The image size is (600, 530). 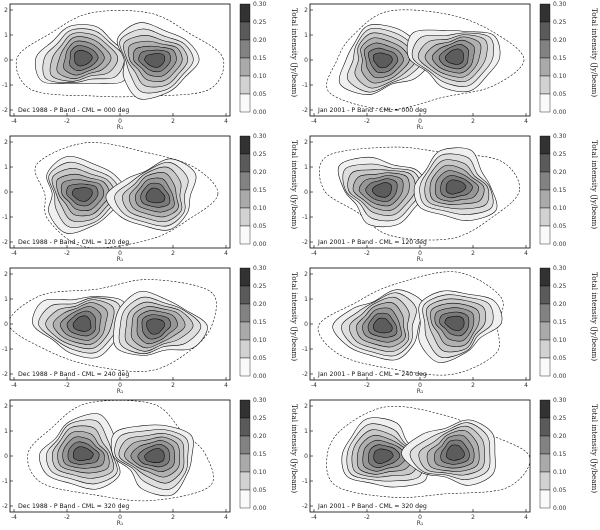 What do you see at coordinates (372, 506) in the screenshot?
I see `panel-caption: Jan 2001 - P Band - CML = 320 deg` at bounding box center [372, 506].